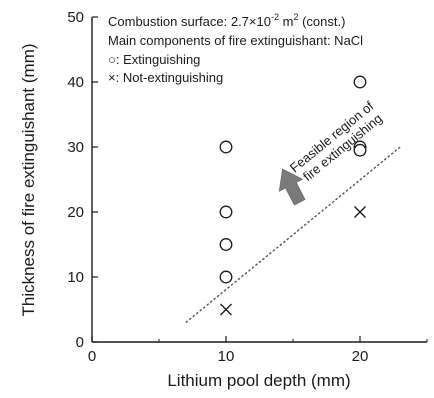 The image size is (434, 398). I want to click on legend-line-1-mid: m, so click(286, 21).